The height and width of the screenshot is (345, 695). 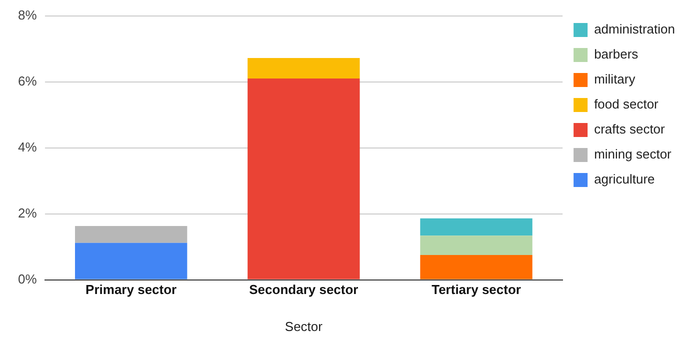 I want to click on legend-label: military, so click(x=615, y=79).